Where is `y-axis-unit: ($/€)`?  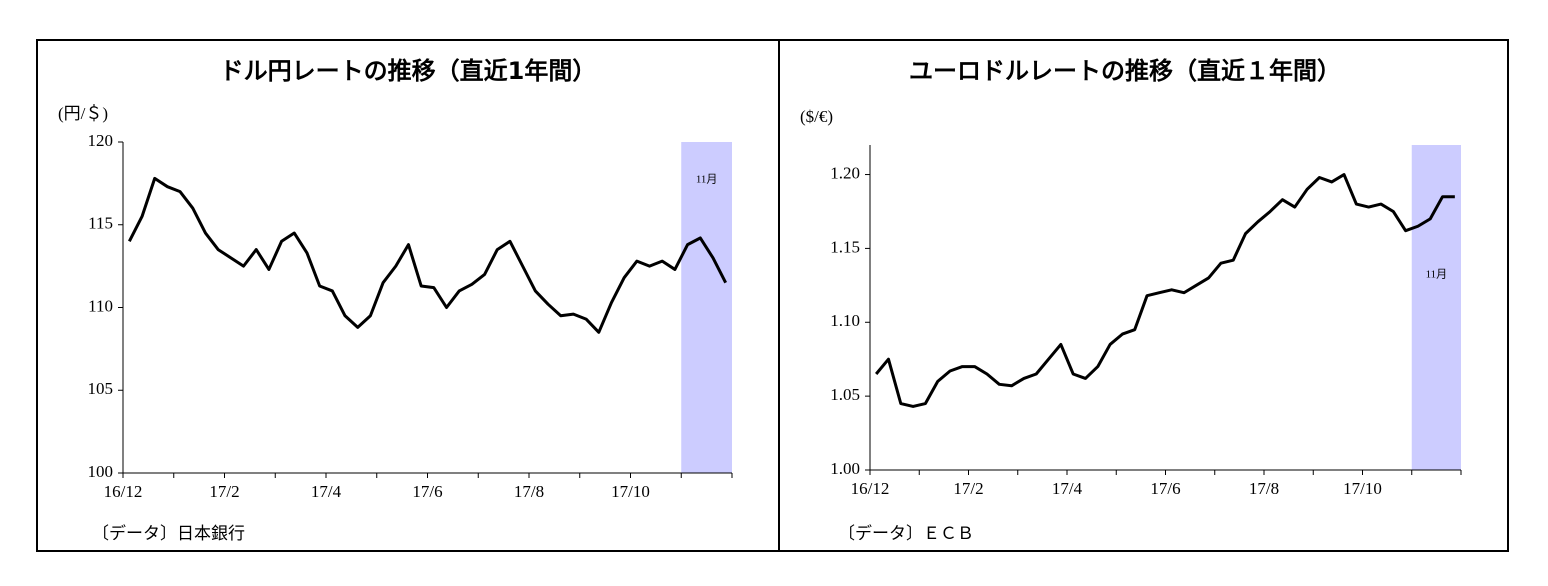 y-axis-unit: ($/€) is located at coordinates (816, 116).